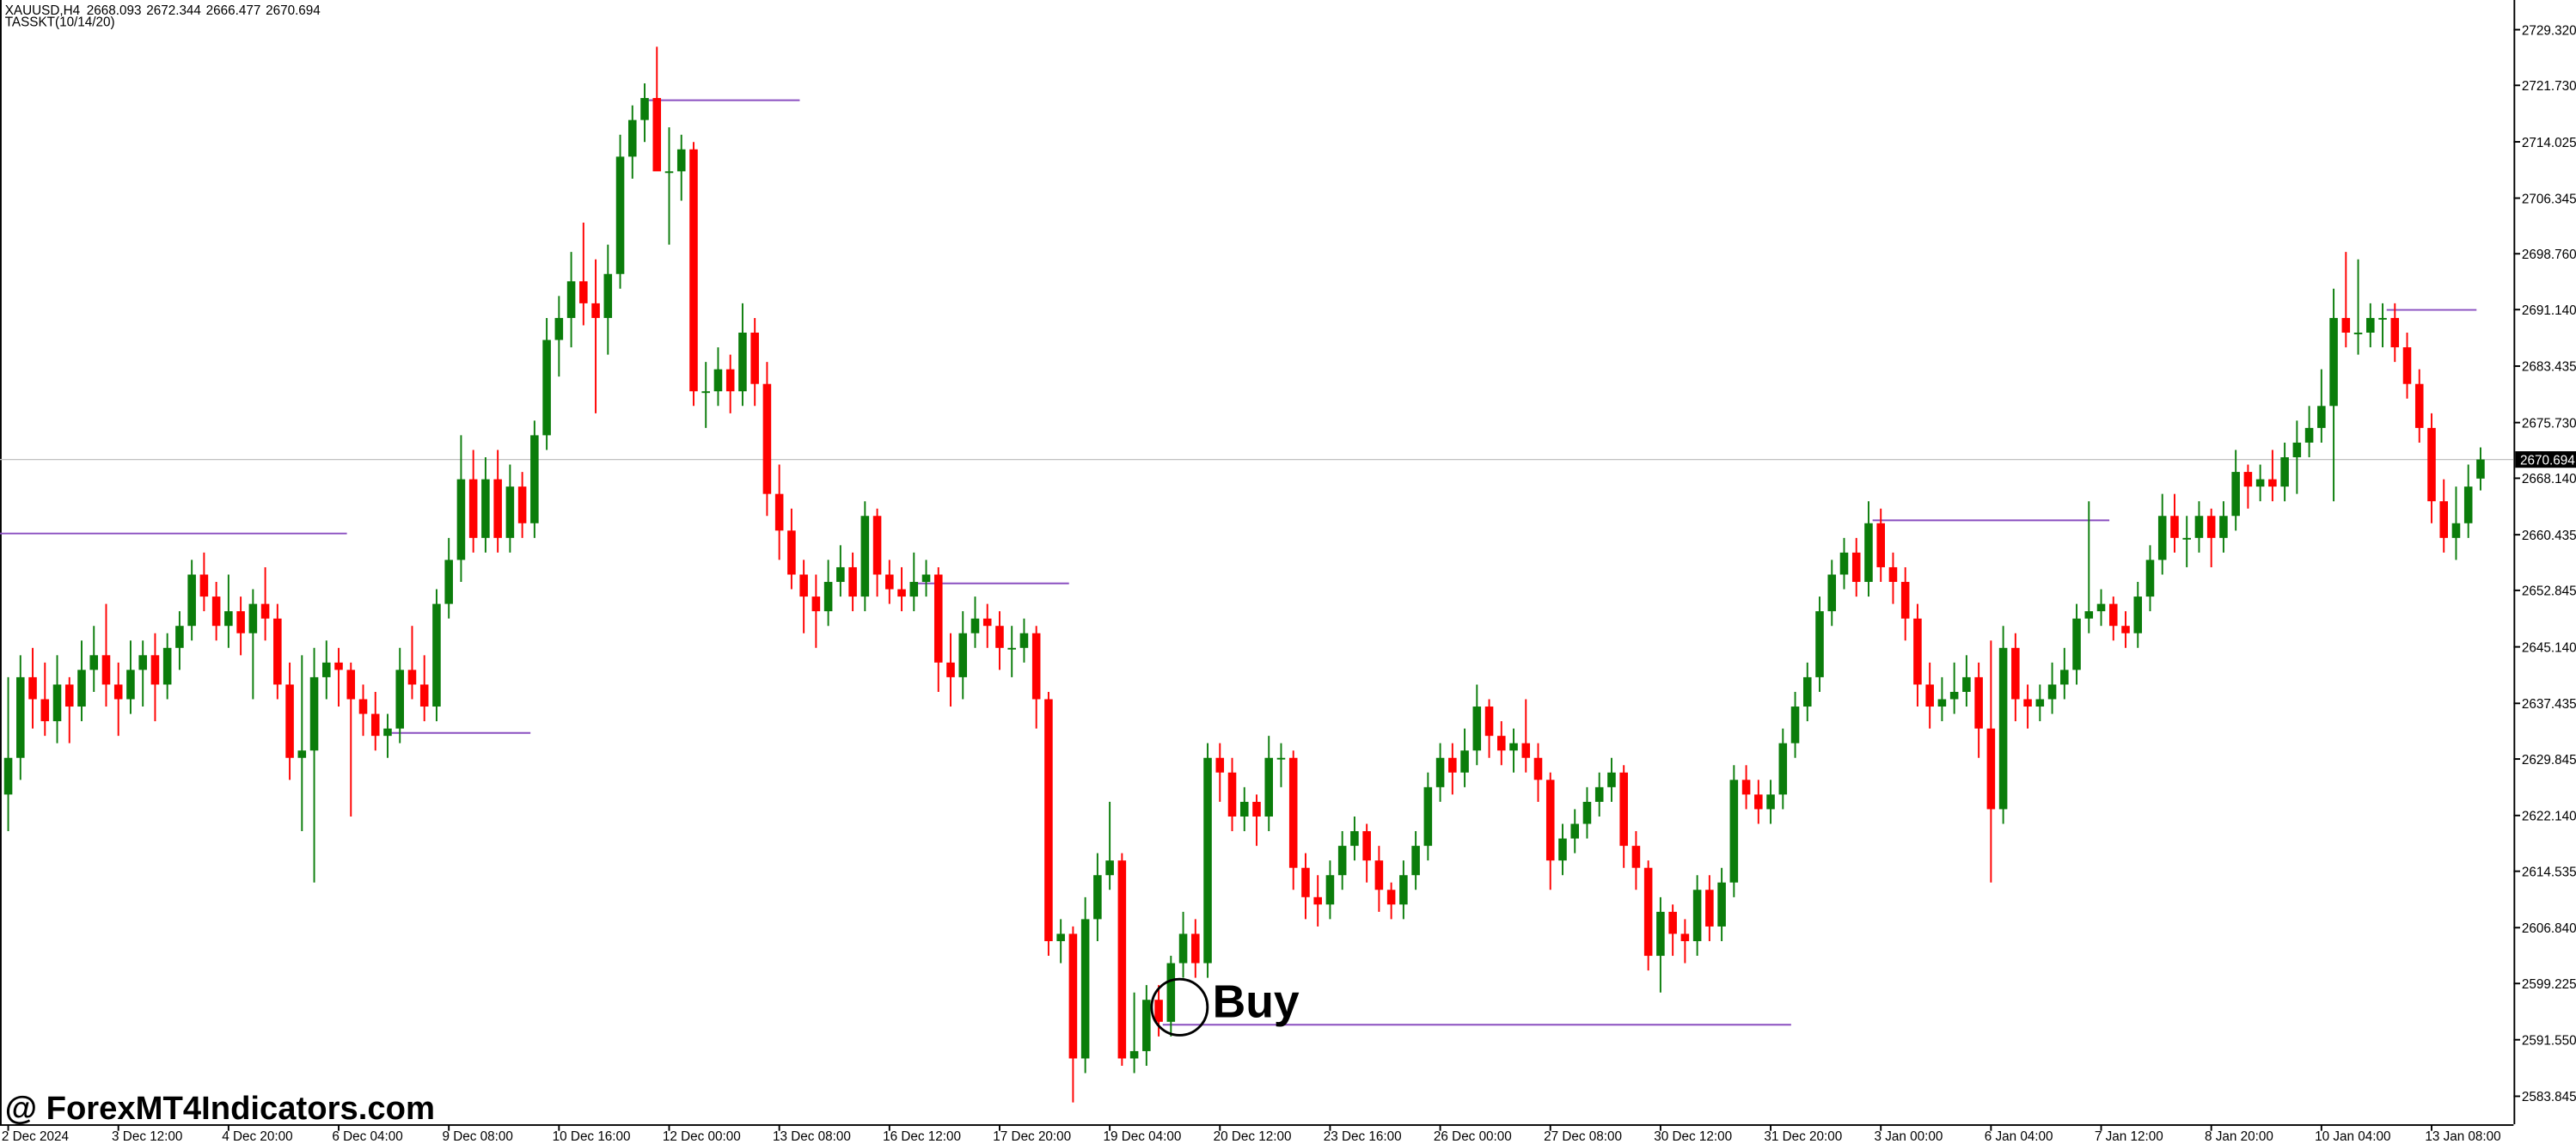 This screenshot has height=1144, width=2576. What do you see at coordinates (922, 1137) in the screenshot?
I see `x-tick-label: 16 Dec 12:00` at bounding box center [922, 1137].